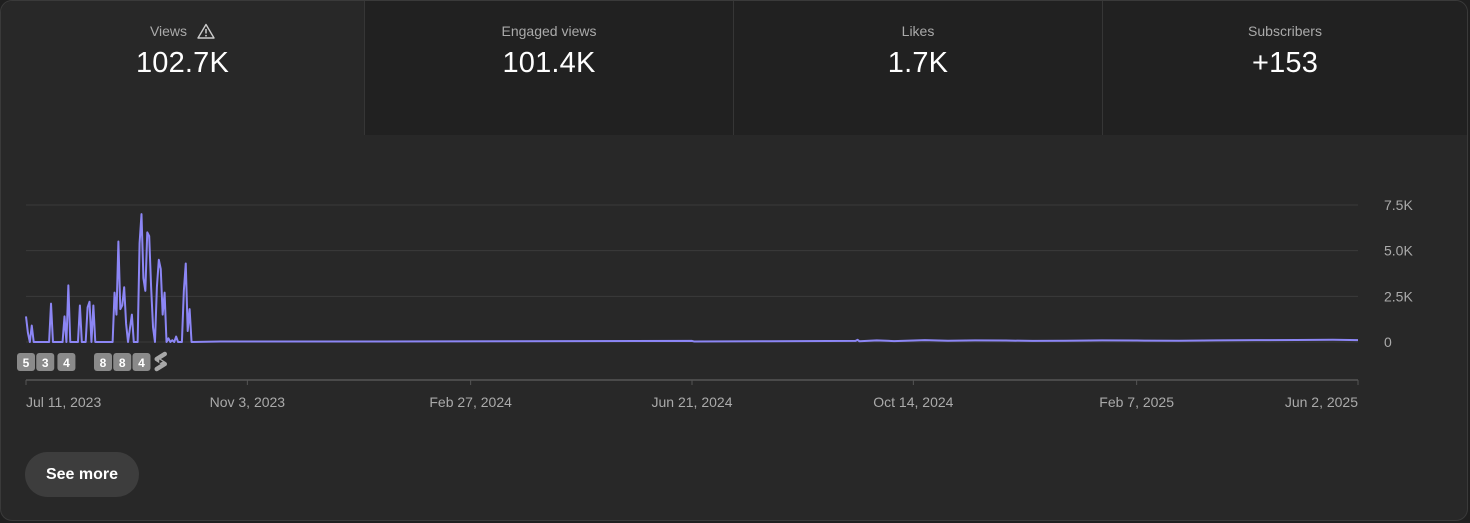  What do you see at coordinates (1398, 205) in the screenshot?
I see `y-tick-label: 7.5K` at bounding box center [1398, 205].